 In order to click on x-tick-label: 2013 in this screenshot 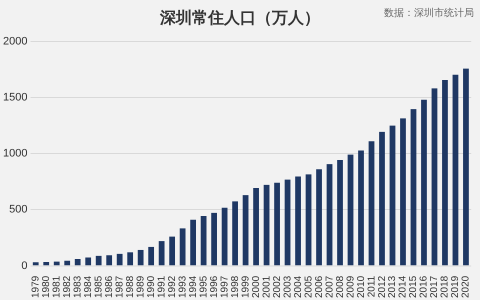, I will do `click(392, 286)`.